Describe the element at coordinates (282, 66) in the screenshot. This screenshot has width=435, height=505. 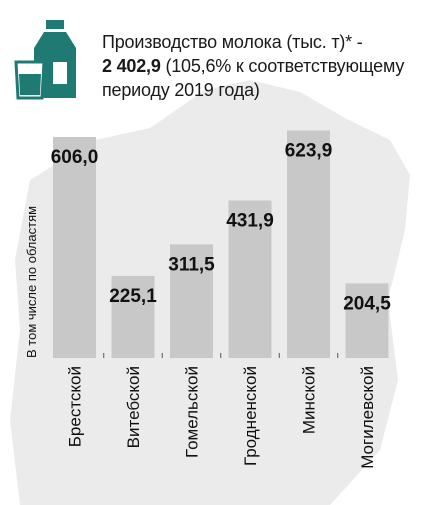
I see `percent-text: (105,6% к соответствующему` at that location.